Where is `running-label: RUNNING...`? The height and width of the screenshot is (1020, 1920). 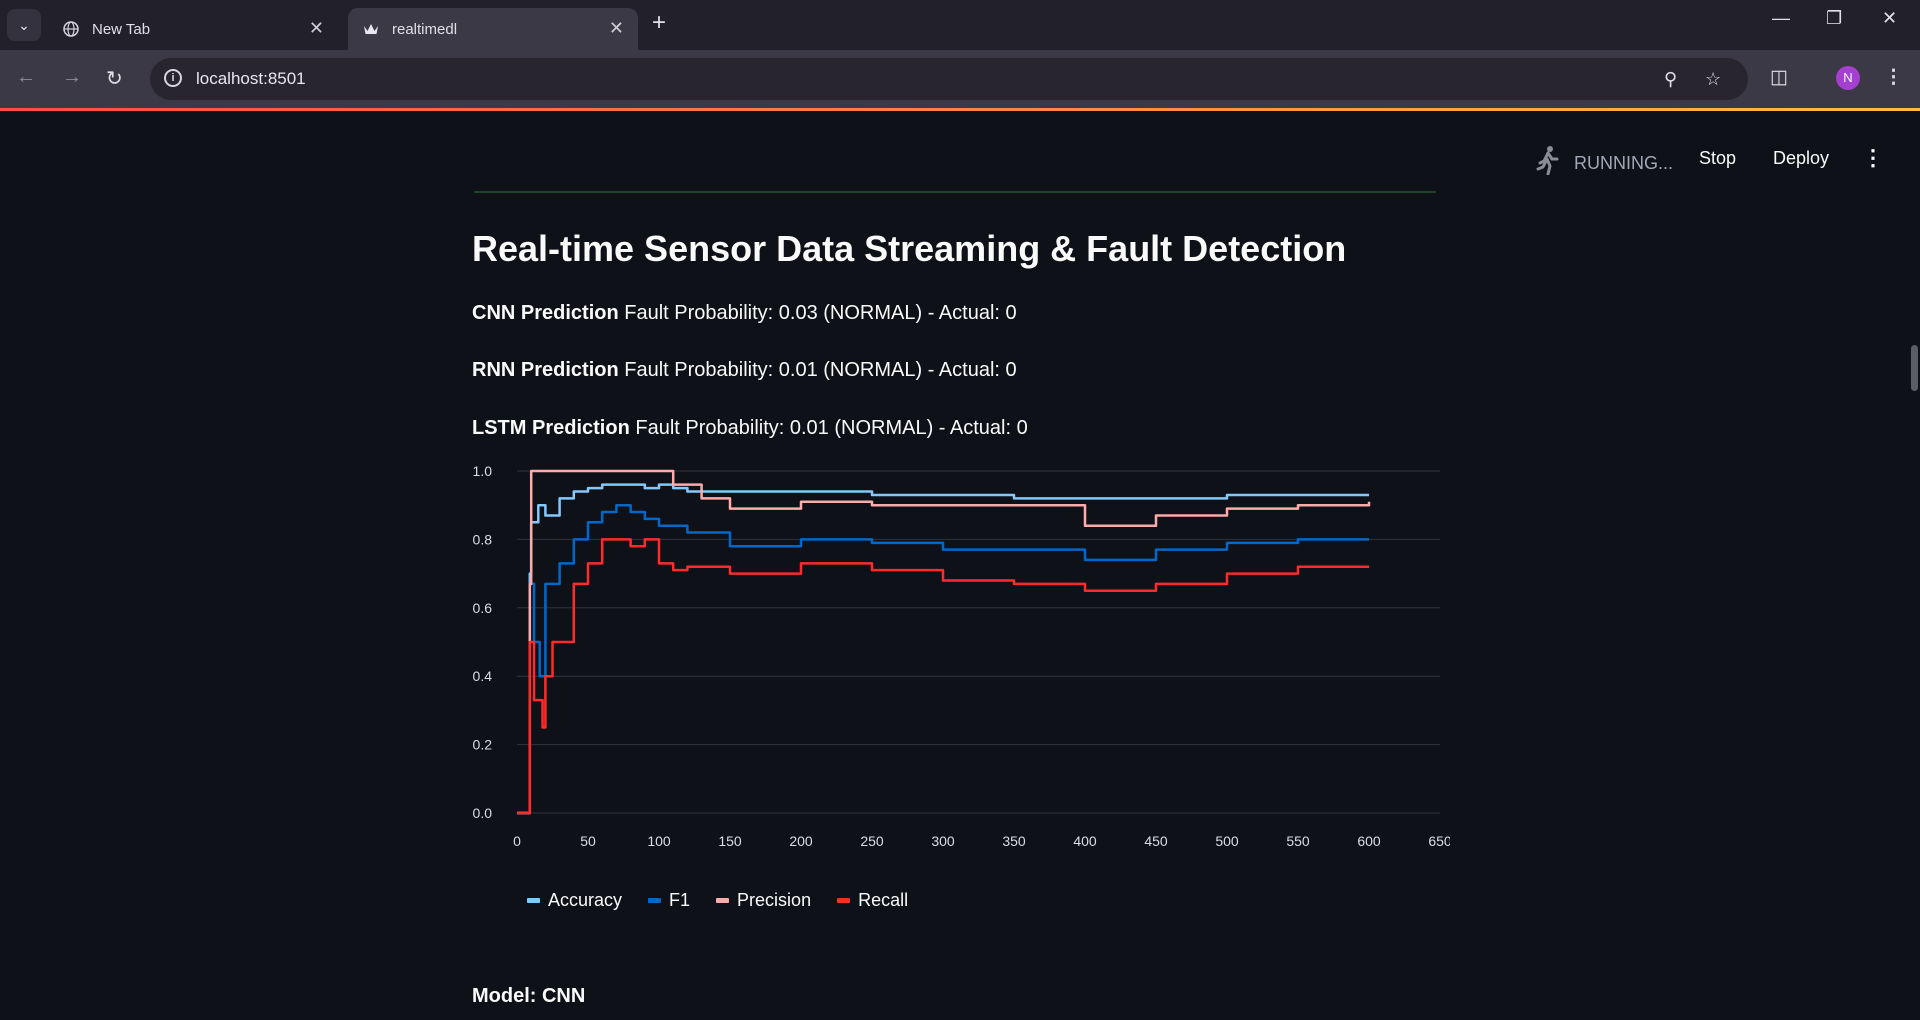
running-label: RUNNING... is located at coordinates (1623, 163).